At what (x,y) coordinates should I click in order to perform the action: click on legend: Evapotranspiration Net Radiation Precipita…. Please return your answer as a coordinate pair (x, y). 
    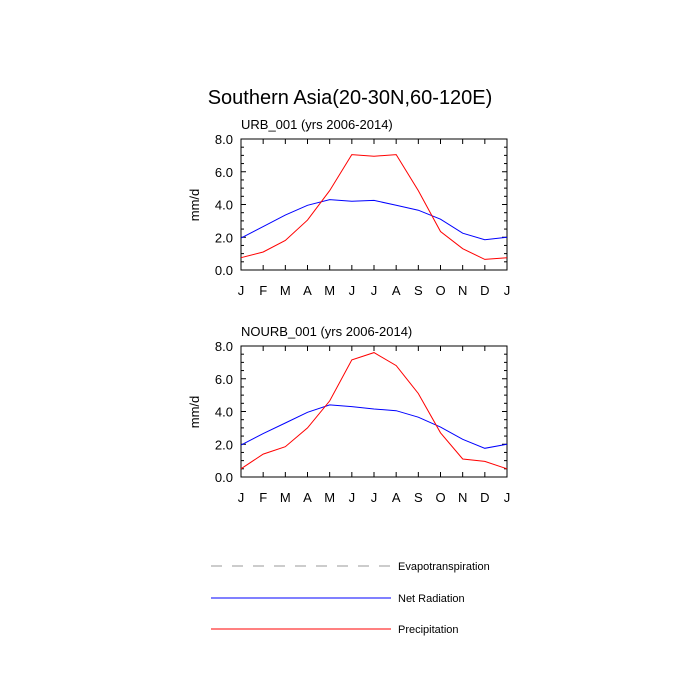
    Looking at the image, I should click on (350, 598).